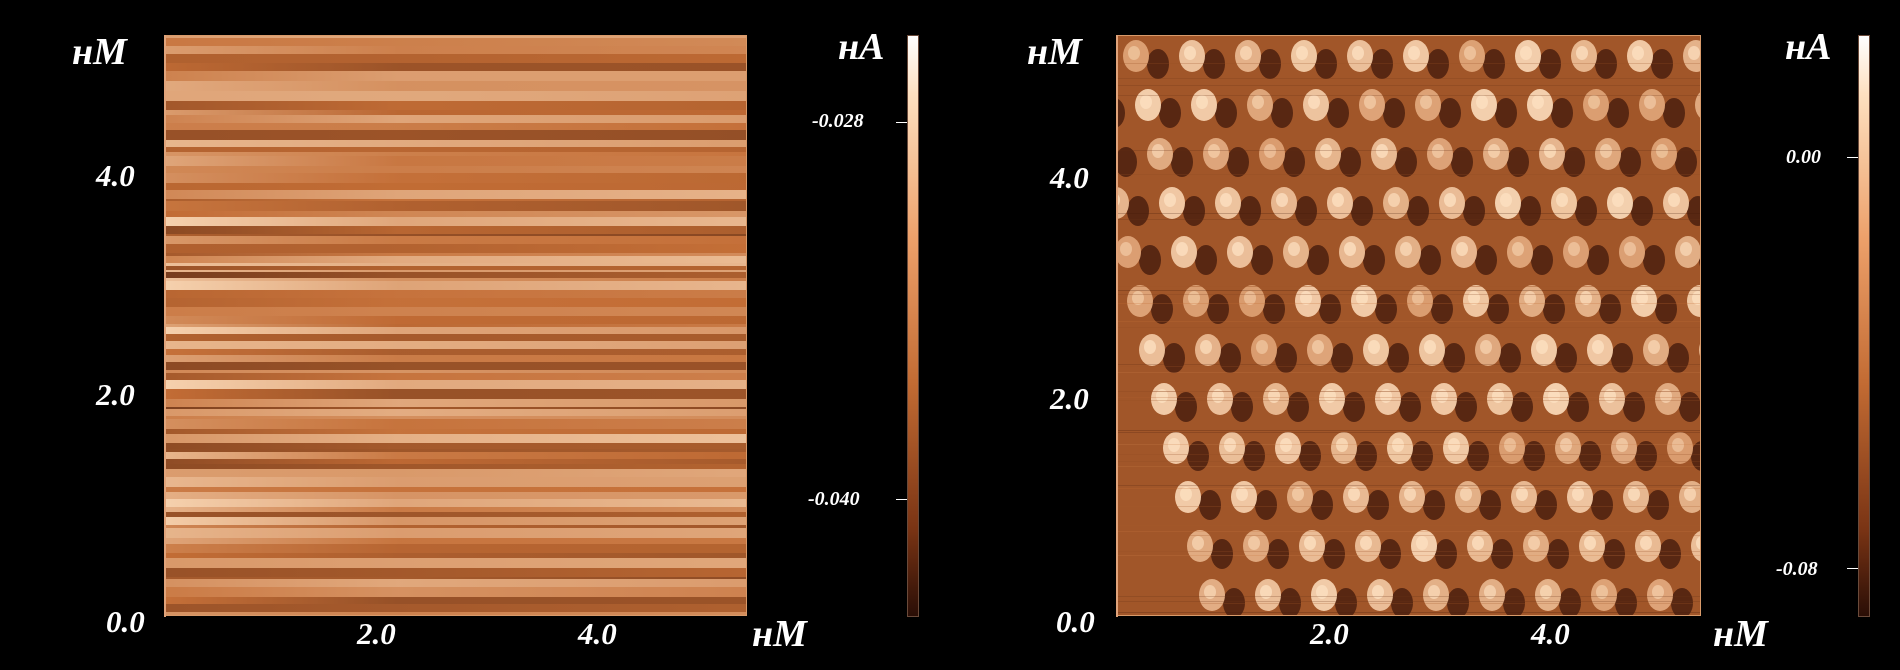  What do you see at coordinates (125, 621) in the screenshot?
I see `left-y-tick-0: 0.0` at bounding box center [125, 621].